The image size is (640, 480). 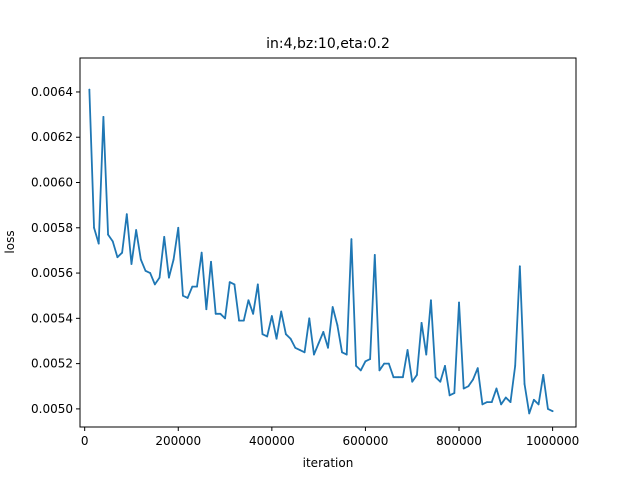 What do you see at coordinates (52, 92) in the screenshot?
I see `y-tick-label: 0.0064` at bounding box center [52, 92].